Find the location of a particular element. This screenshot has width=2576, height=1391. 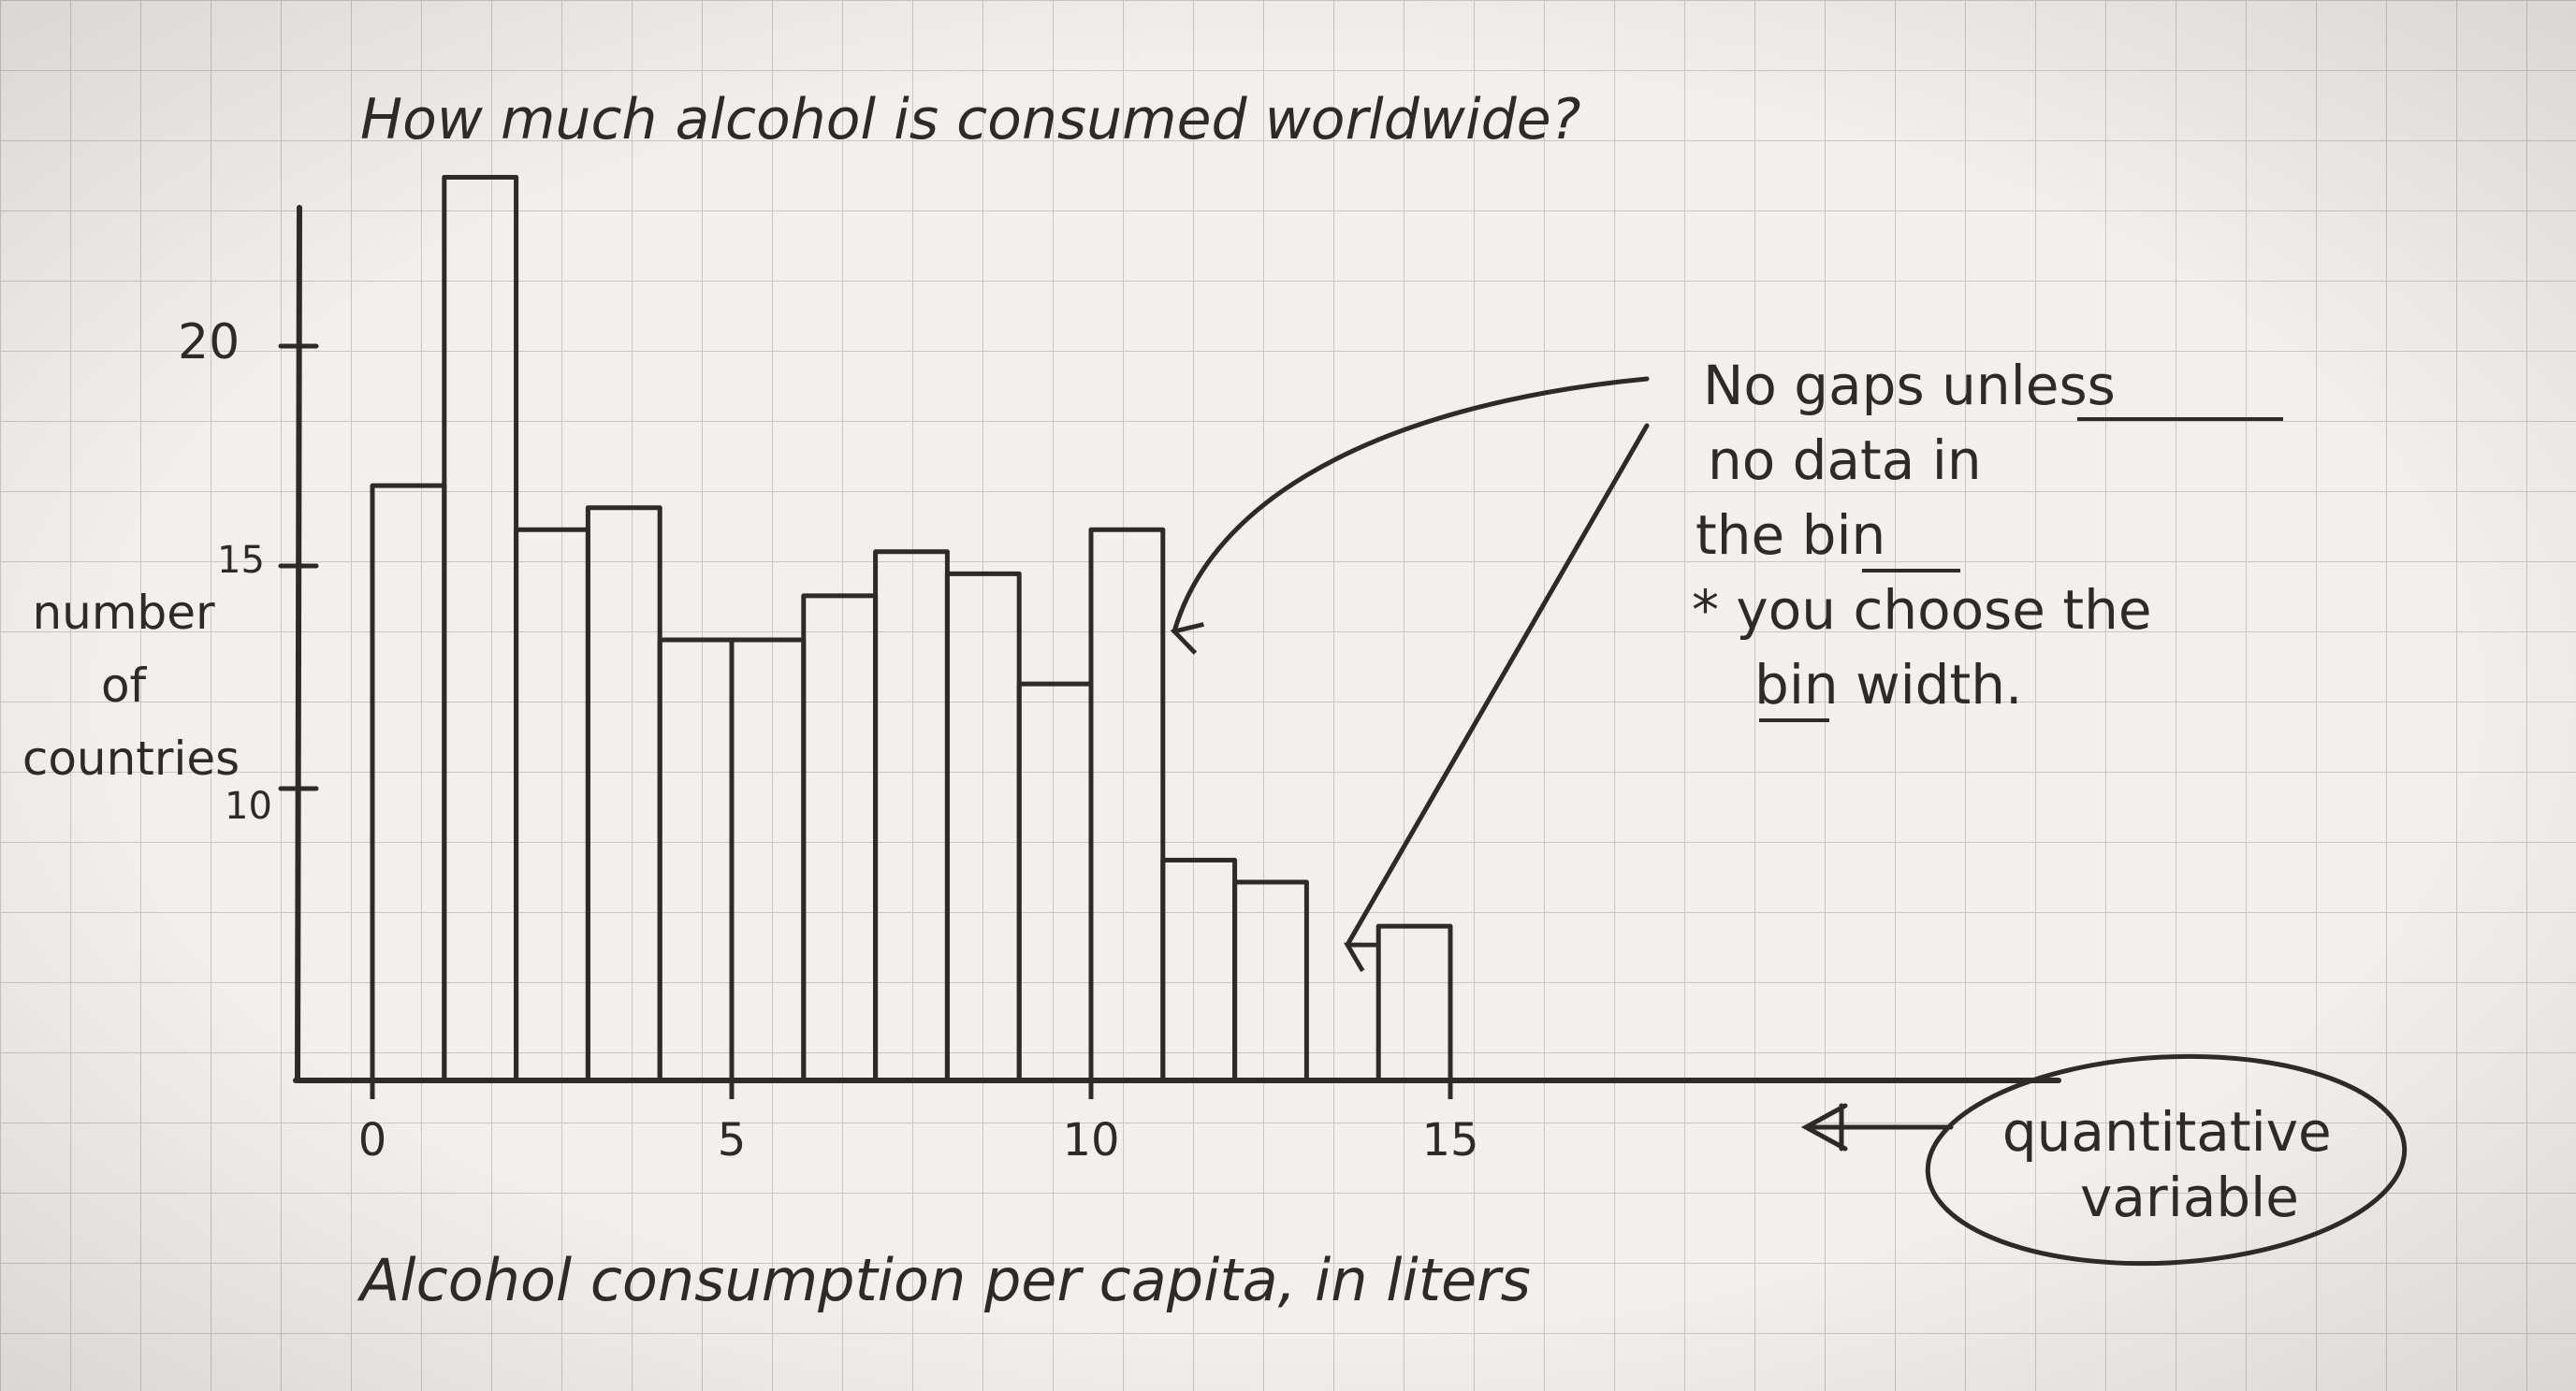

note-line-2: no data in is located at coordinates (1845, 460).